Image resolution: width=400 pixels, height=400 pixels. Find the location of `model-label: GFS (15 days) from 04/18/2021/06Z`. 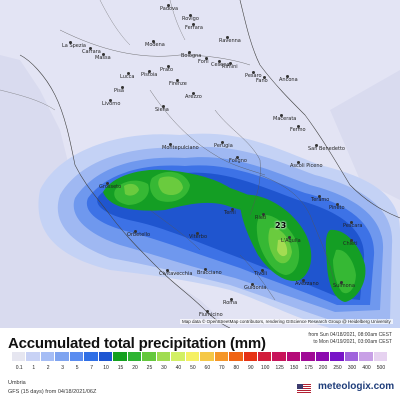

model-label: GFS (15 days) from 04/18/2021/06Z is located at coordinates (52, 392).